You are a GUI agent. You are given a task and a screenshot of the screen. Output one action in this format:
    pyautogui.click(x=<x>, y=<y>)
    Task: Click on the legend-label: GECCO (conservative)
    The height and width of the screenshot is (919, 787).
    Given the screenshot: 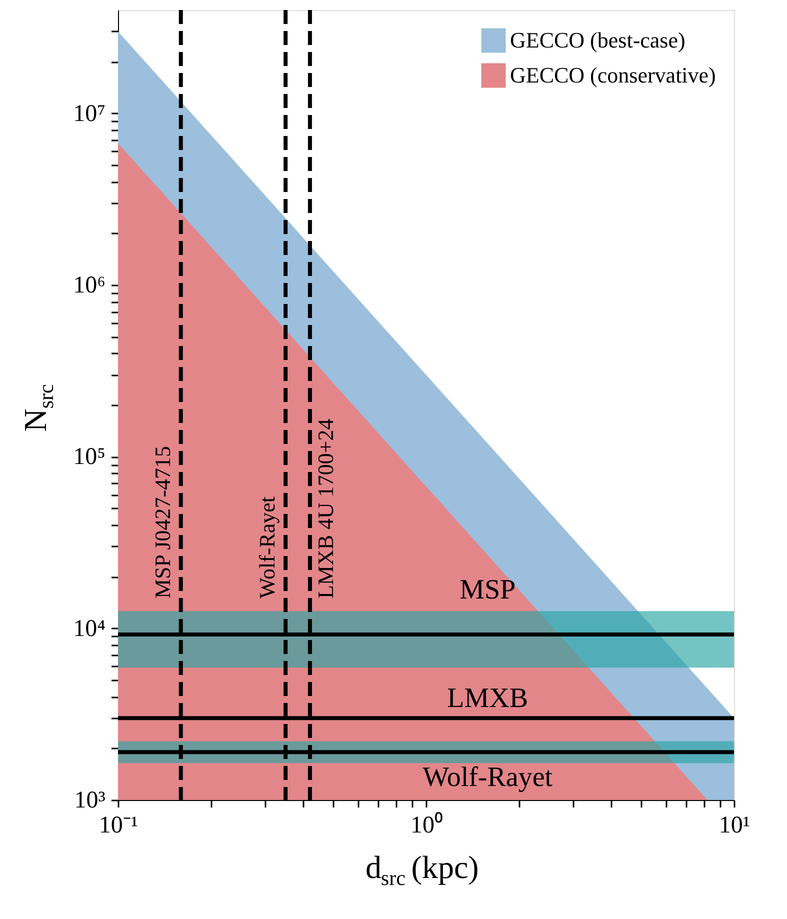 What is the action you would take?
    pyautogui.click(x=613, y=75)
    